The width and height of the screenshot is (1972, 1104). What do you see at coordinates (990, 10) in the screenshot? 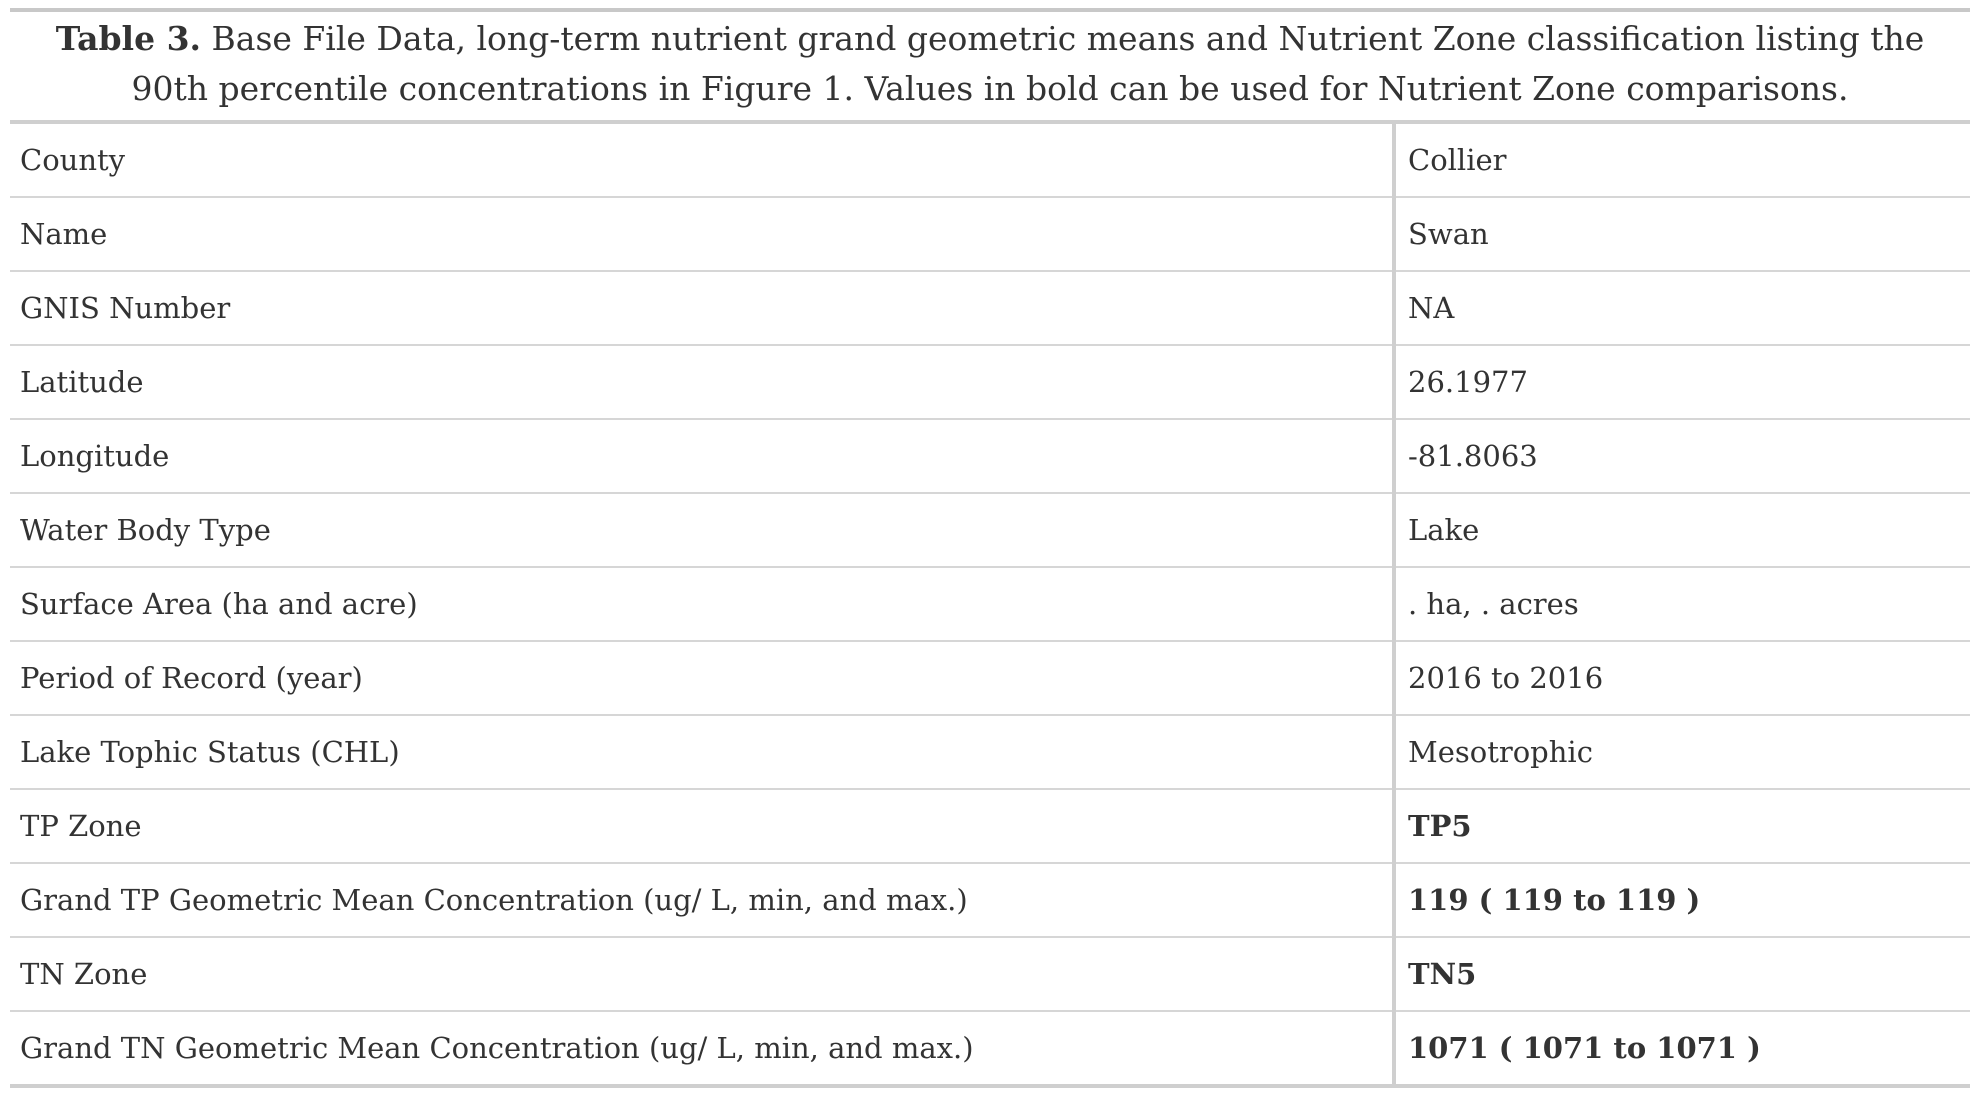
I see `top-rule` at bounding box center [990, 10].